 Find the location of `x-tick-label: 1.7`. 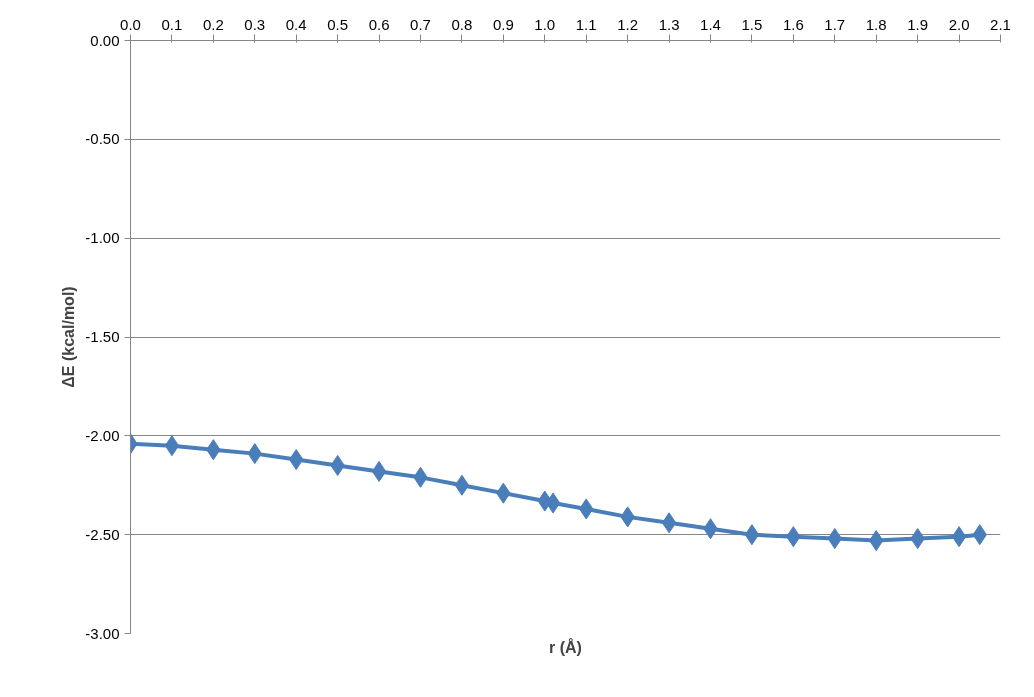

x-tick-label: 1.7 is located at coordinates (835, 24).